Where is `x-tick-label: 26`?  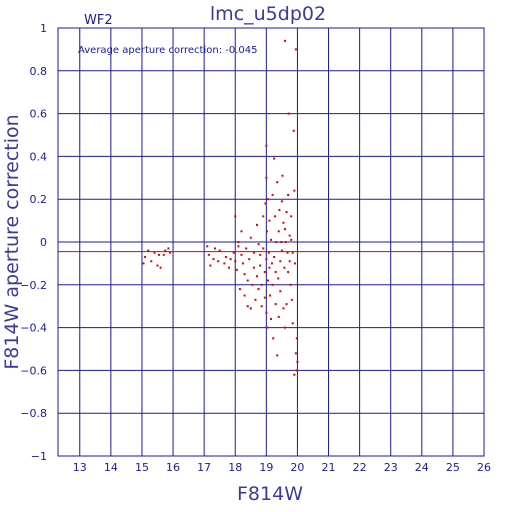
x-tick-label: 26 is located at coordinates (484, 467).